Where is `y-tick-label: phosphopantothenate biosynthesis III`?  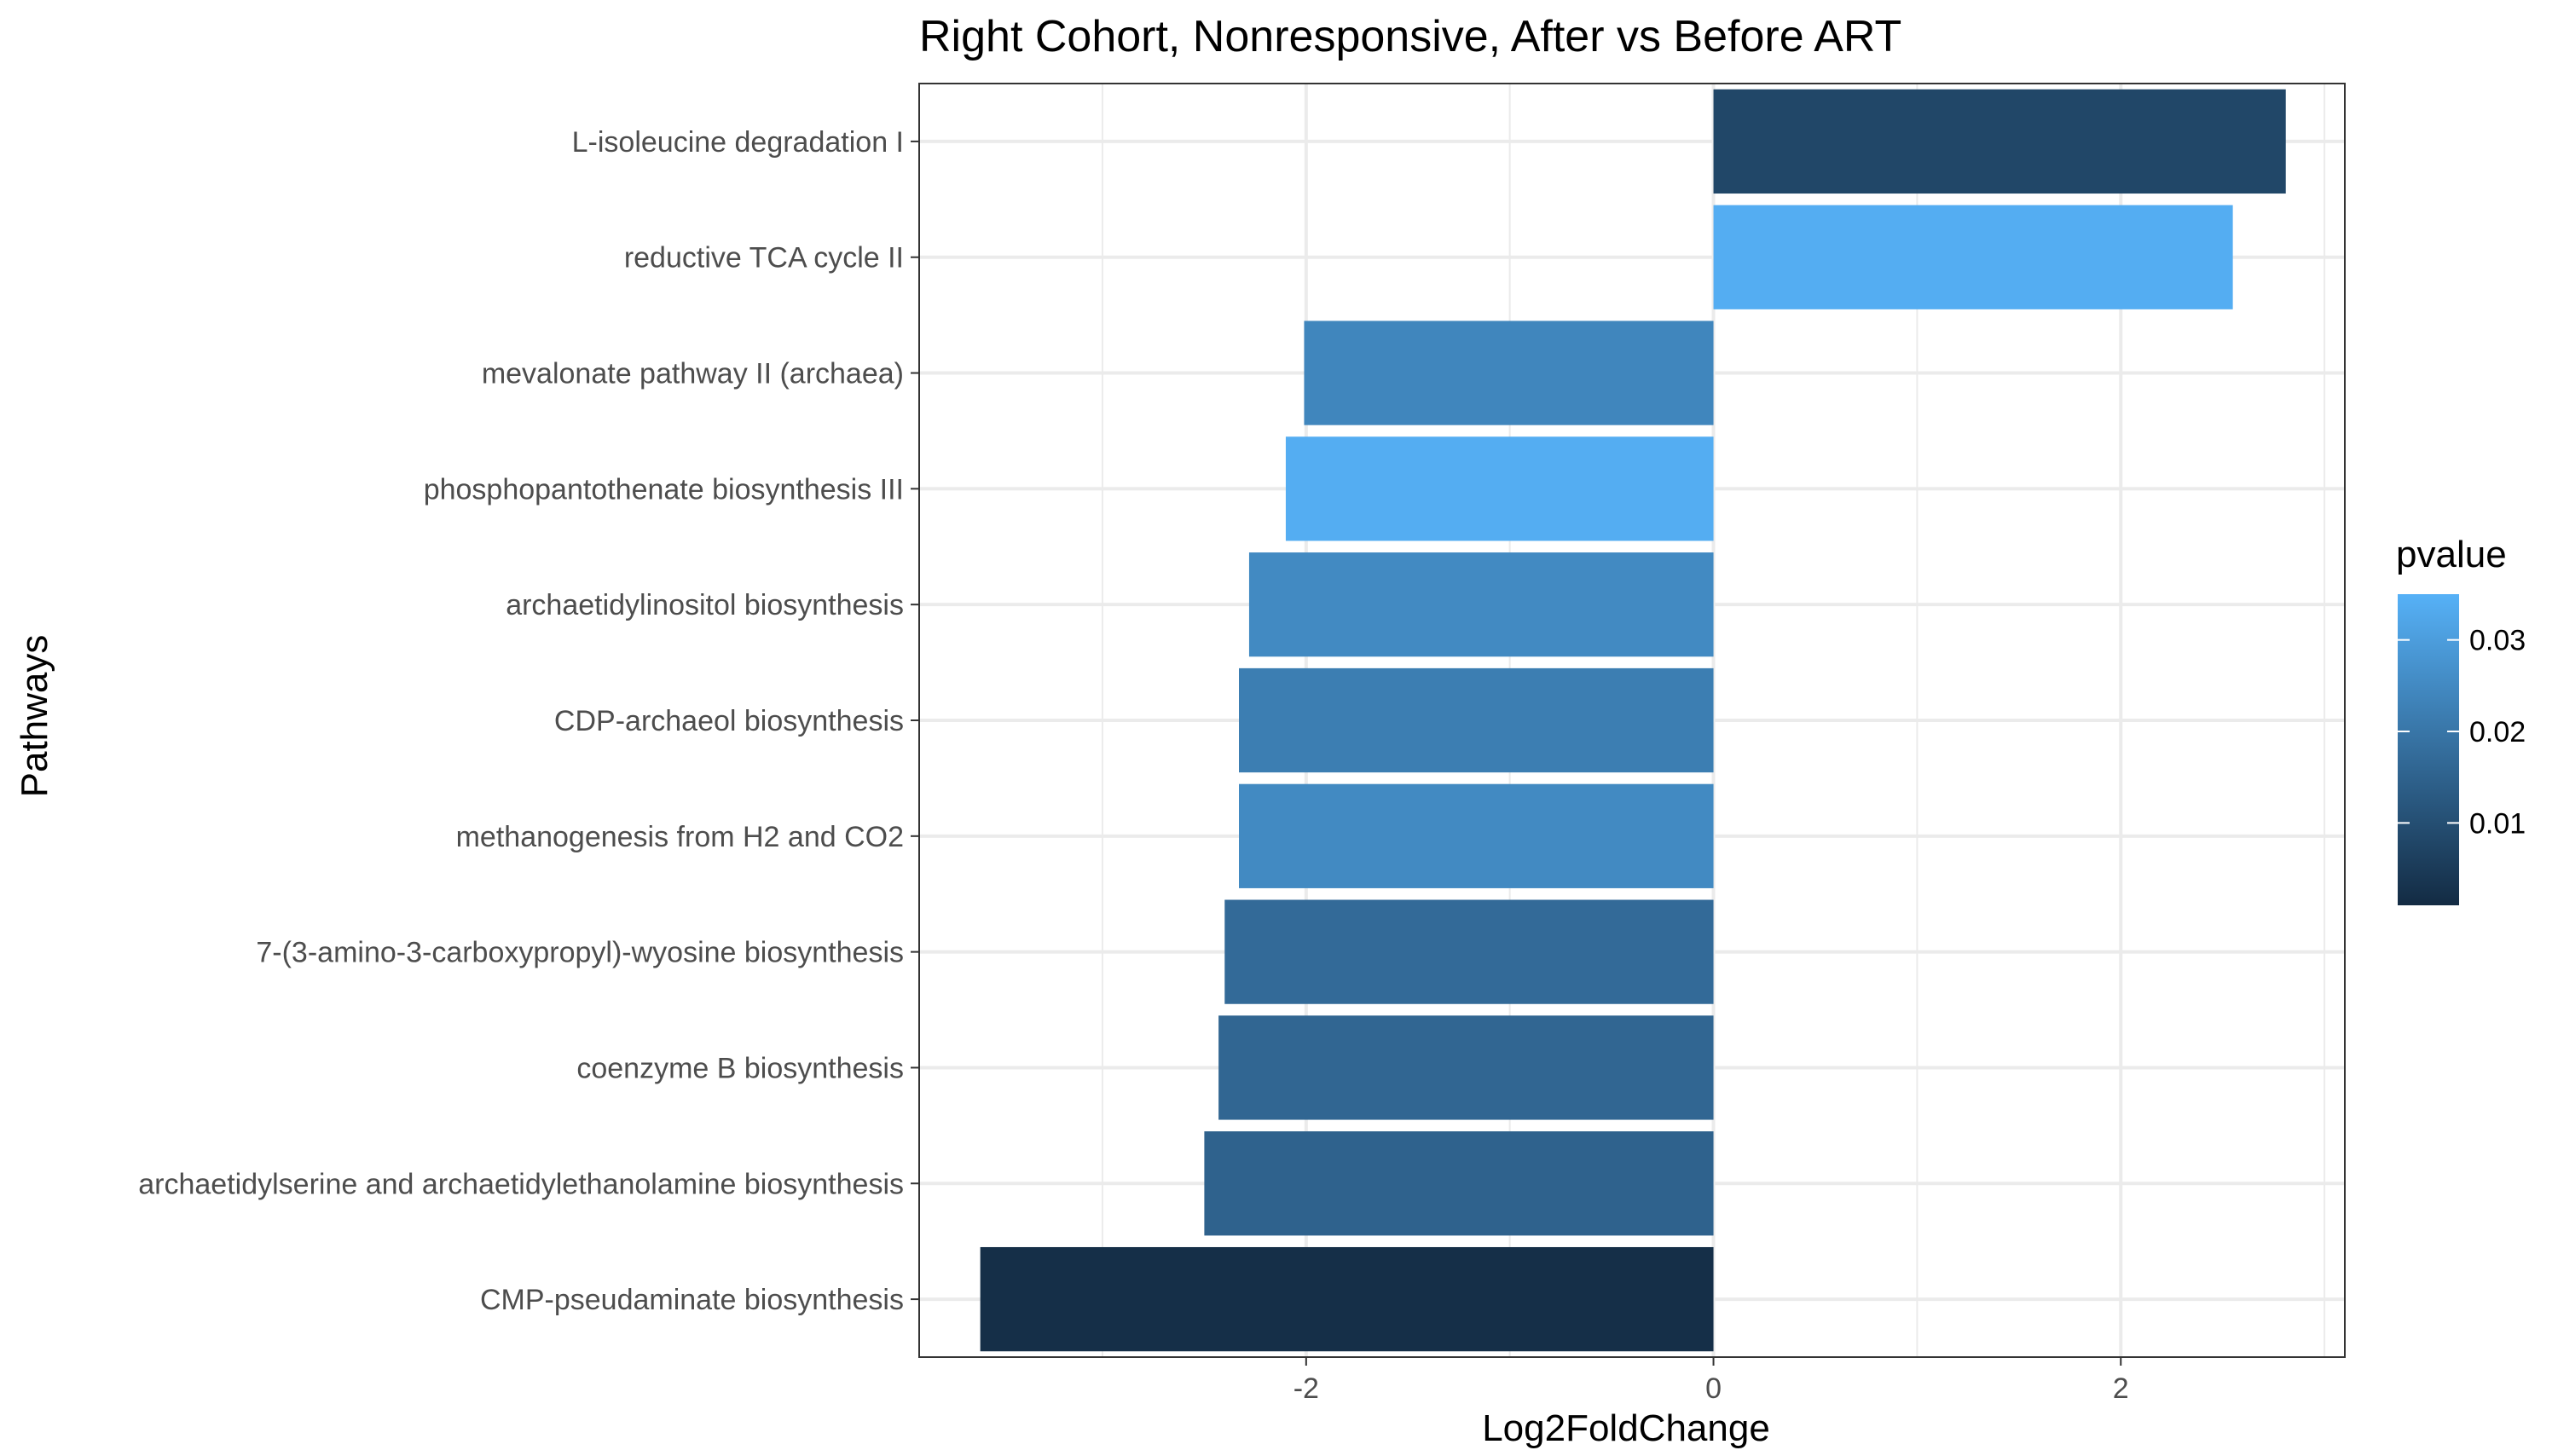 y-tick-label: phosphopantothenate biosynthesis III is located at coordinates (664, 490).